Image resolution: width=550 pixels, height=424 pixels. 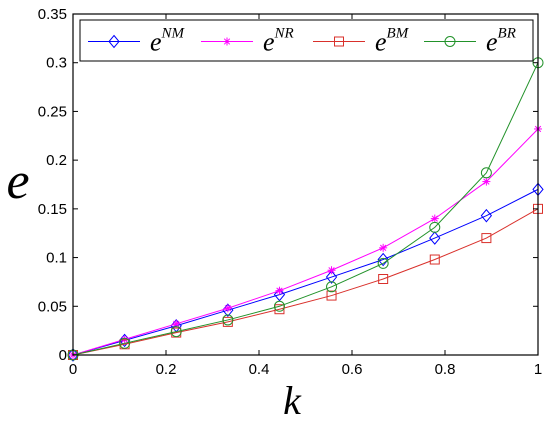 I want to click on legend-entry-nr: eNR, so click(x=247, y=41).